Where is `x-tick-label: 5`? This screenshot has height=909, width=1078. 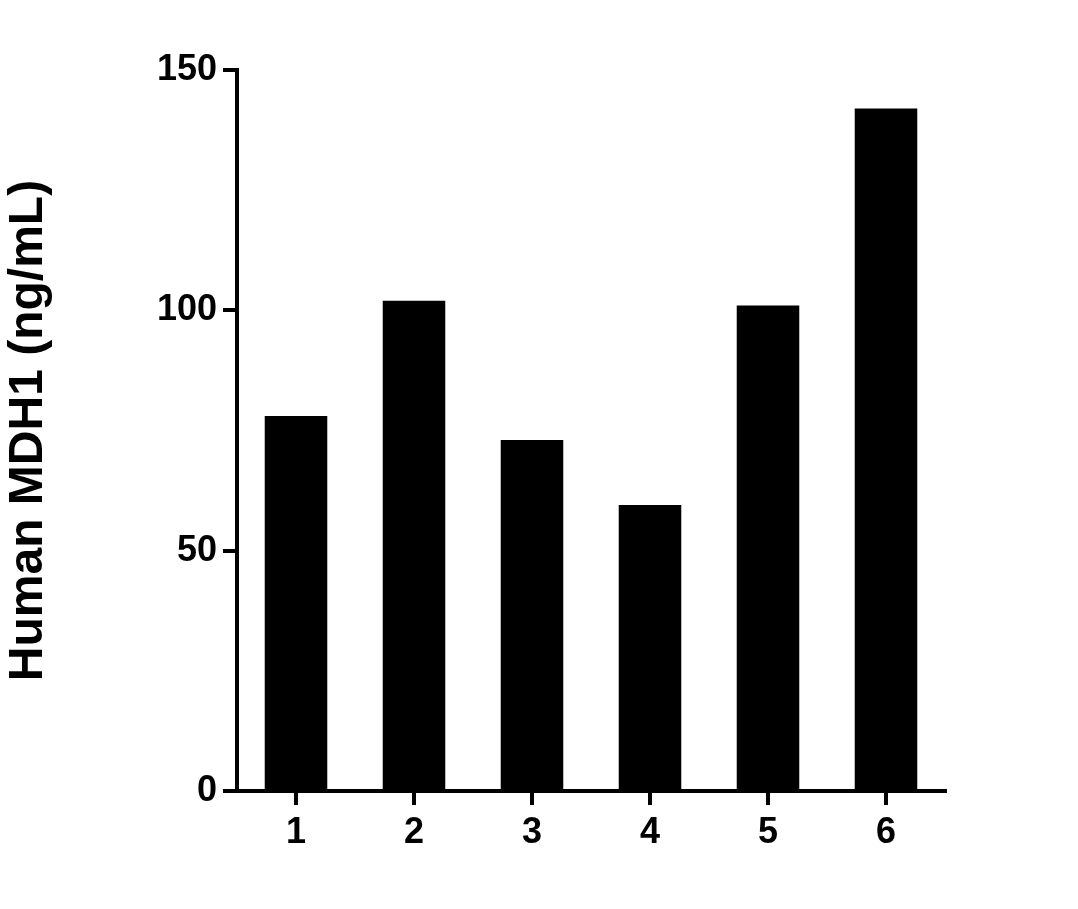
x-tick-label: 5 is located at coordinates (768, 830).